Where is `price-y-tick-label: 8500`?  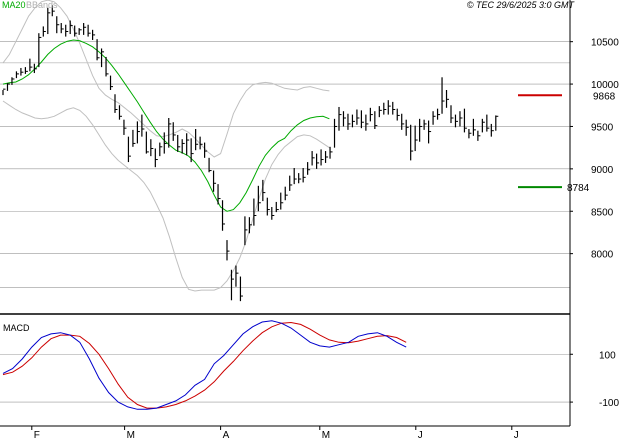
price-y-tick-label: 8500 is located at coordinates (602, 212).